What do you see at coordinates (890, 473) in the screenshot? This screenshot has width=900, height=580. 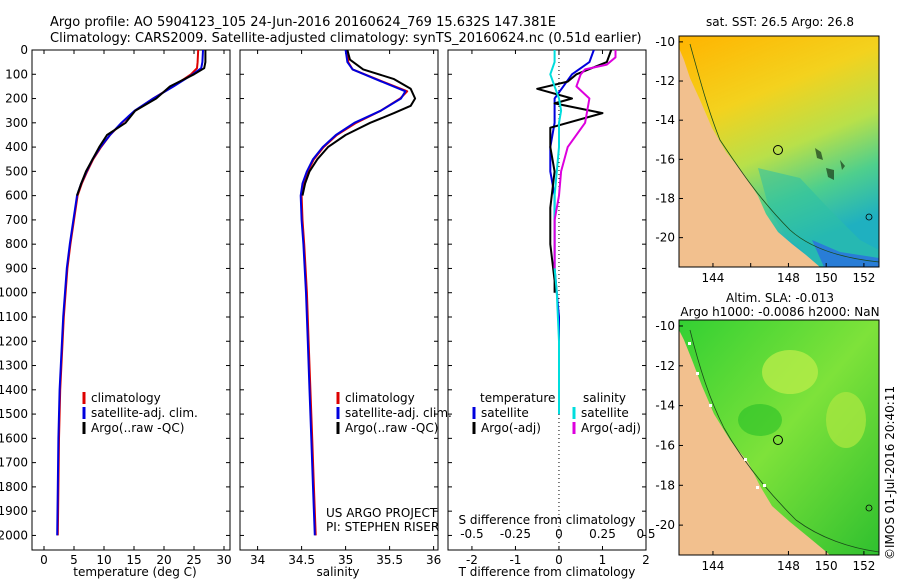 I see `copyright-text: ©IMOS 01-Jul-2016 20:40:11` at bounding box center [890, 473].